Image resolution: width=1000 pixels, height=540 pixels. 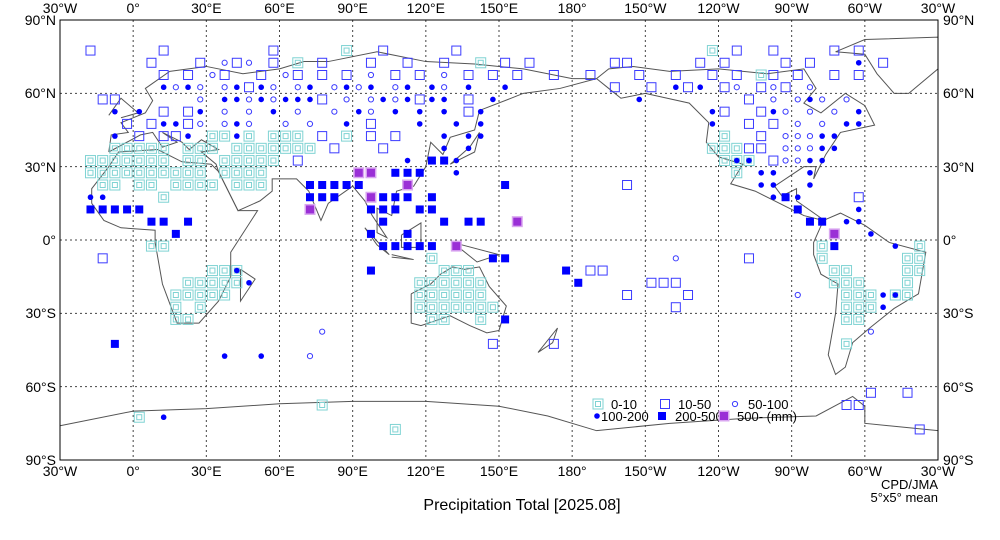 What do you see at coordinates (371, 173) in the screenshot?
I see `marker-500-mm-` at bounding box center [371, 173].